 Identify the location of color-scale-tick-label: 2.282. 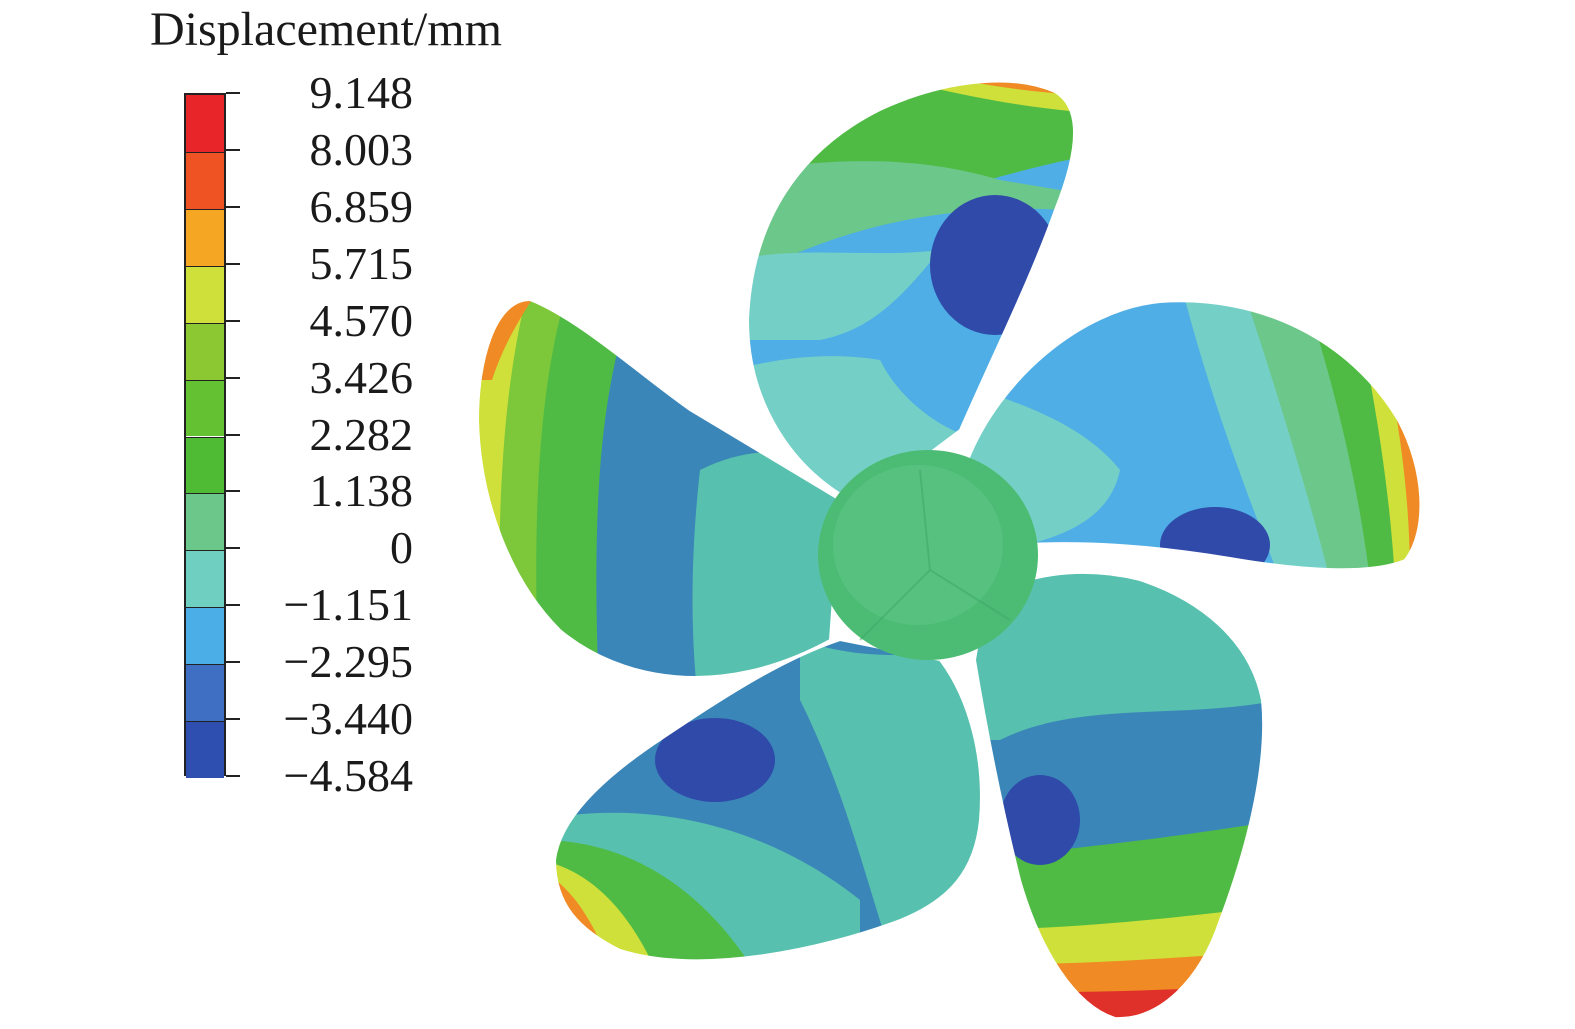
(361, 434).